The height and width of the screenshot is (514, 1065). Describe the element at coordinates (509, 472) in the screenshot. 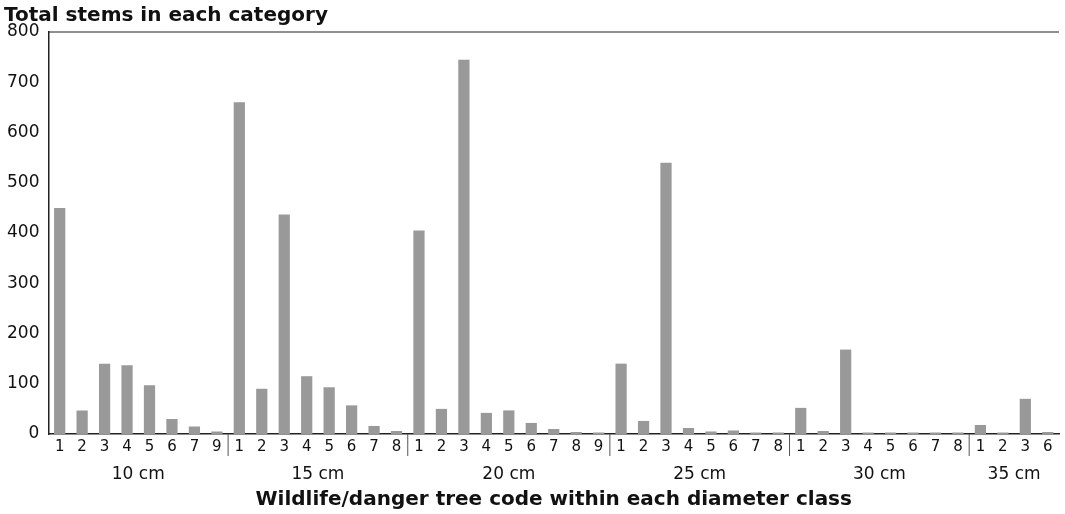

I see `text: 20 cm` at that location.